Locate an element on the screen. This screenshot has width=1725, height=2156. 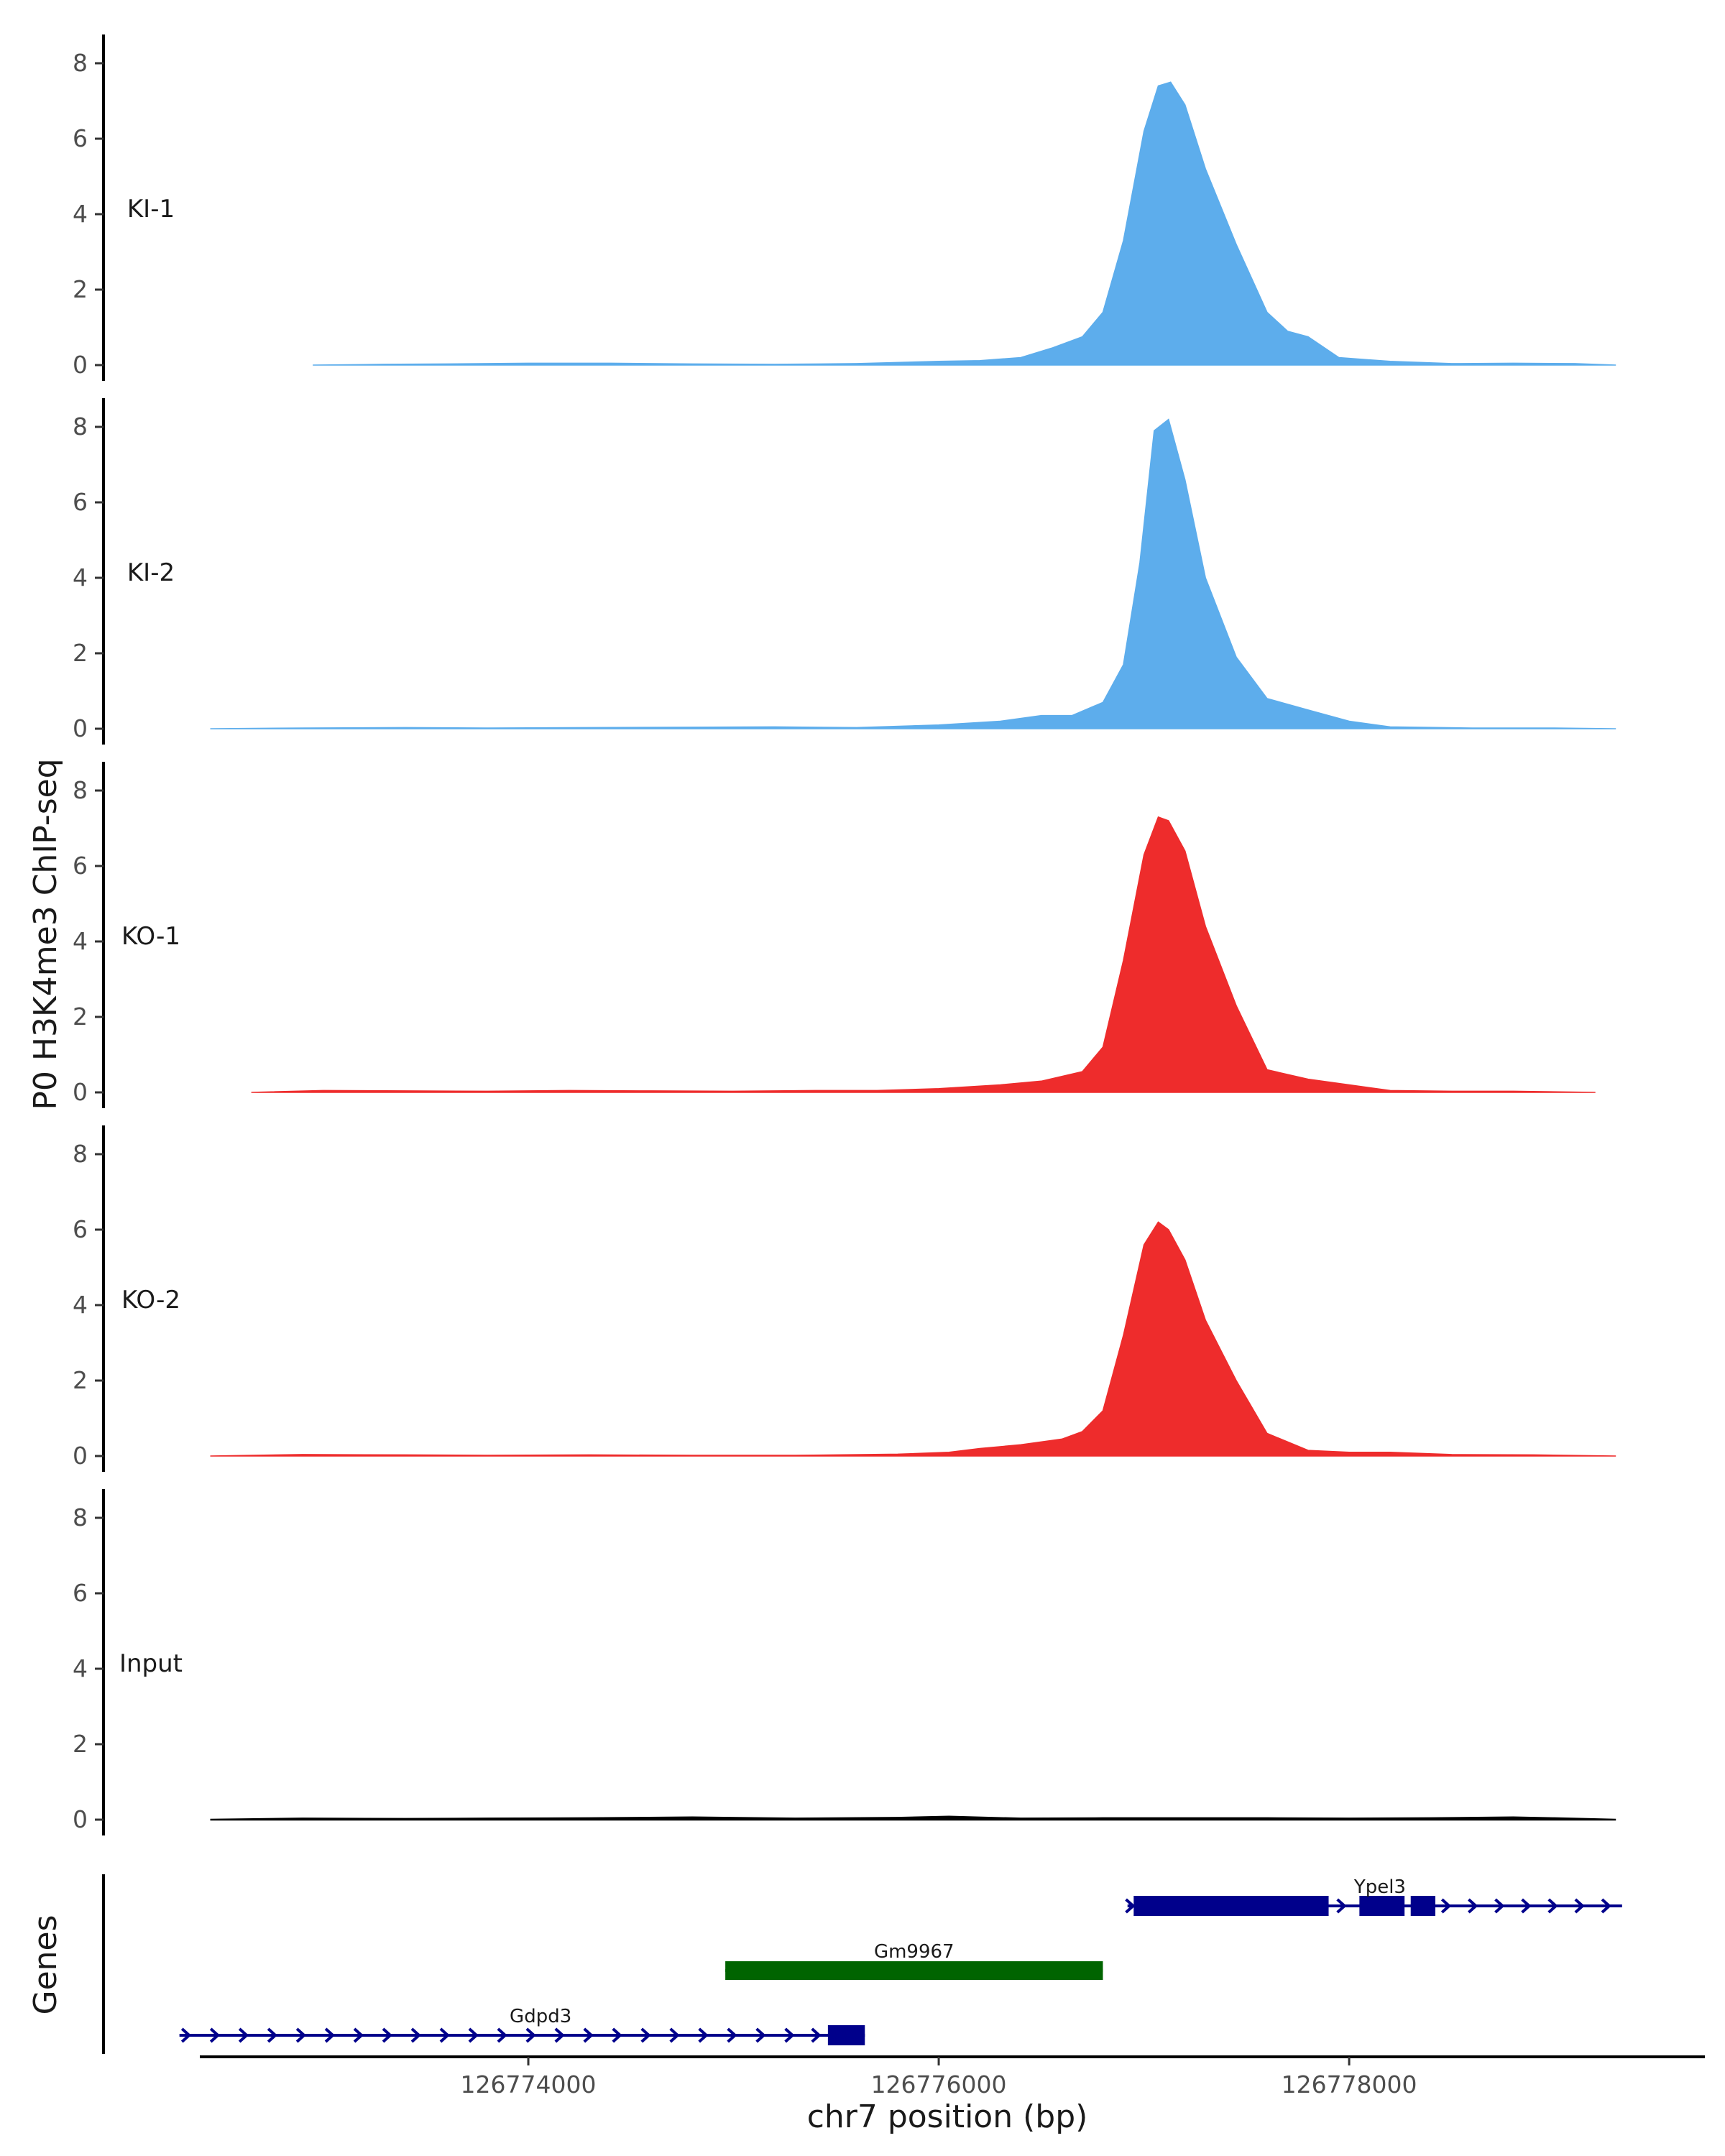
x-tick-label: 126774000 is located at coordinates (529, 2084).